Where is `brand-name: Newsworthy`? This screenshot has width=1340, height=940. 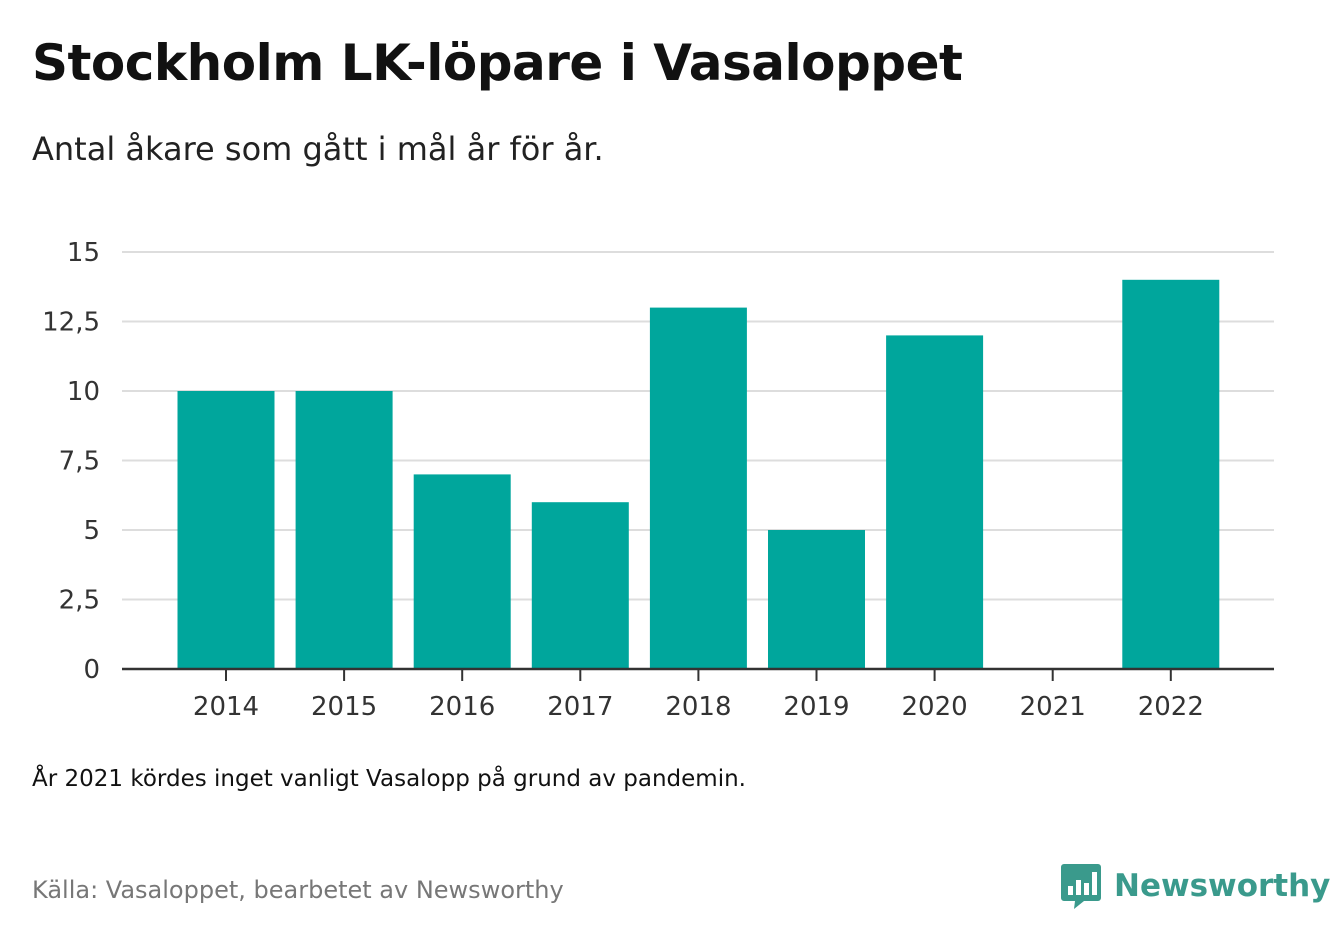
brand-name: Newsworthy is located at coordinates (1222, 886).